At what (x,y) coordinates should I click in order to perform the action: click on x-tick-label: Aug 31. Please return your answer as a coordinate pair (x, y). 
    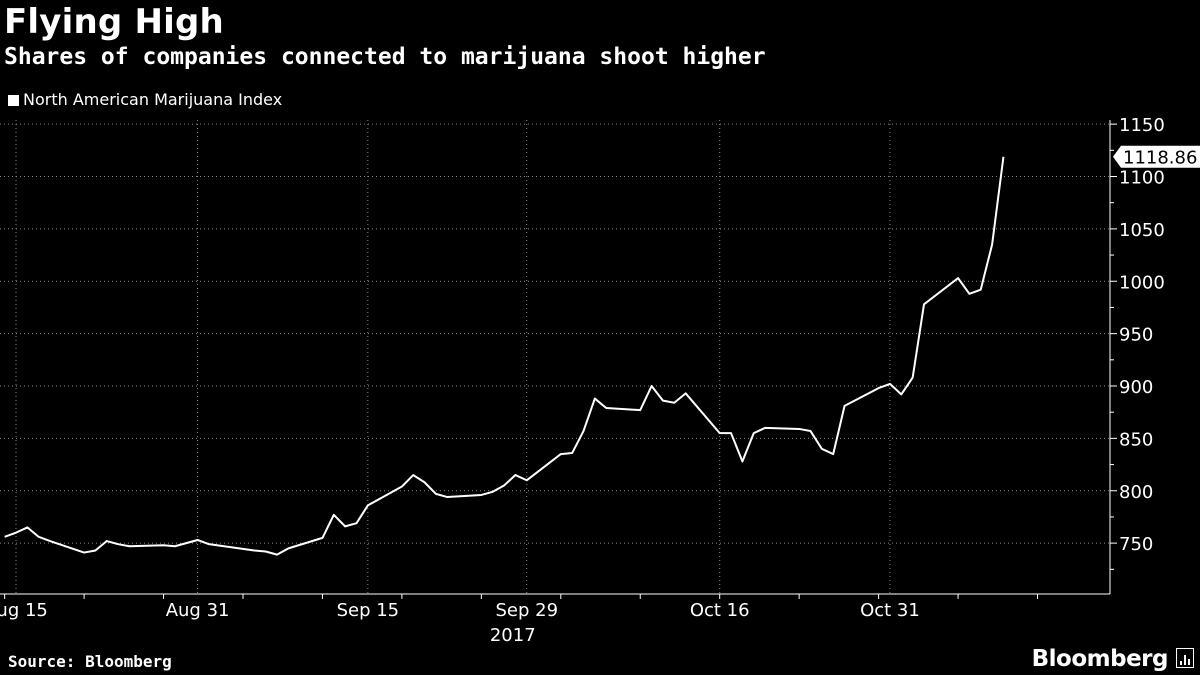
    Looking at the image, I should click on (198, 610).